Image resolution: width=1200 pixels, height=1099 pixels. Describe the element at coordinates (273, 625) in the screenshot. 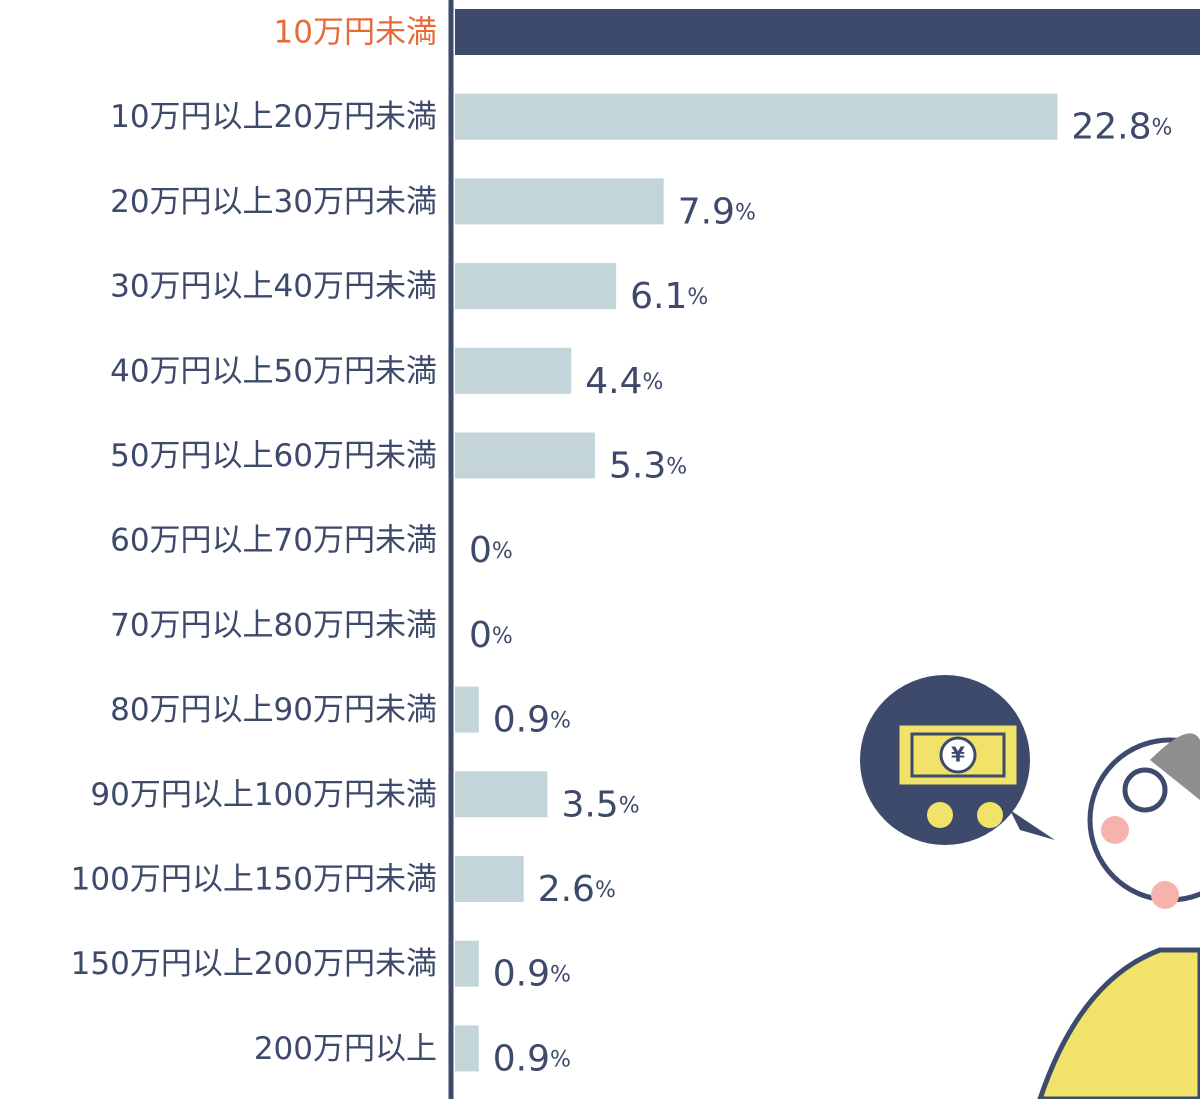

I see `category-label: 70万円以上80万円未満` at that location.